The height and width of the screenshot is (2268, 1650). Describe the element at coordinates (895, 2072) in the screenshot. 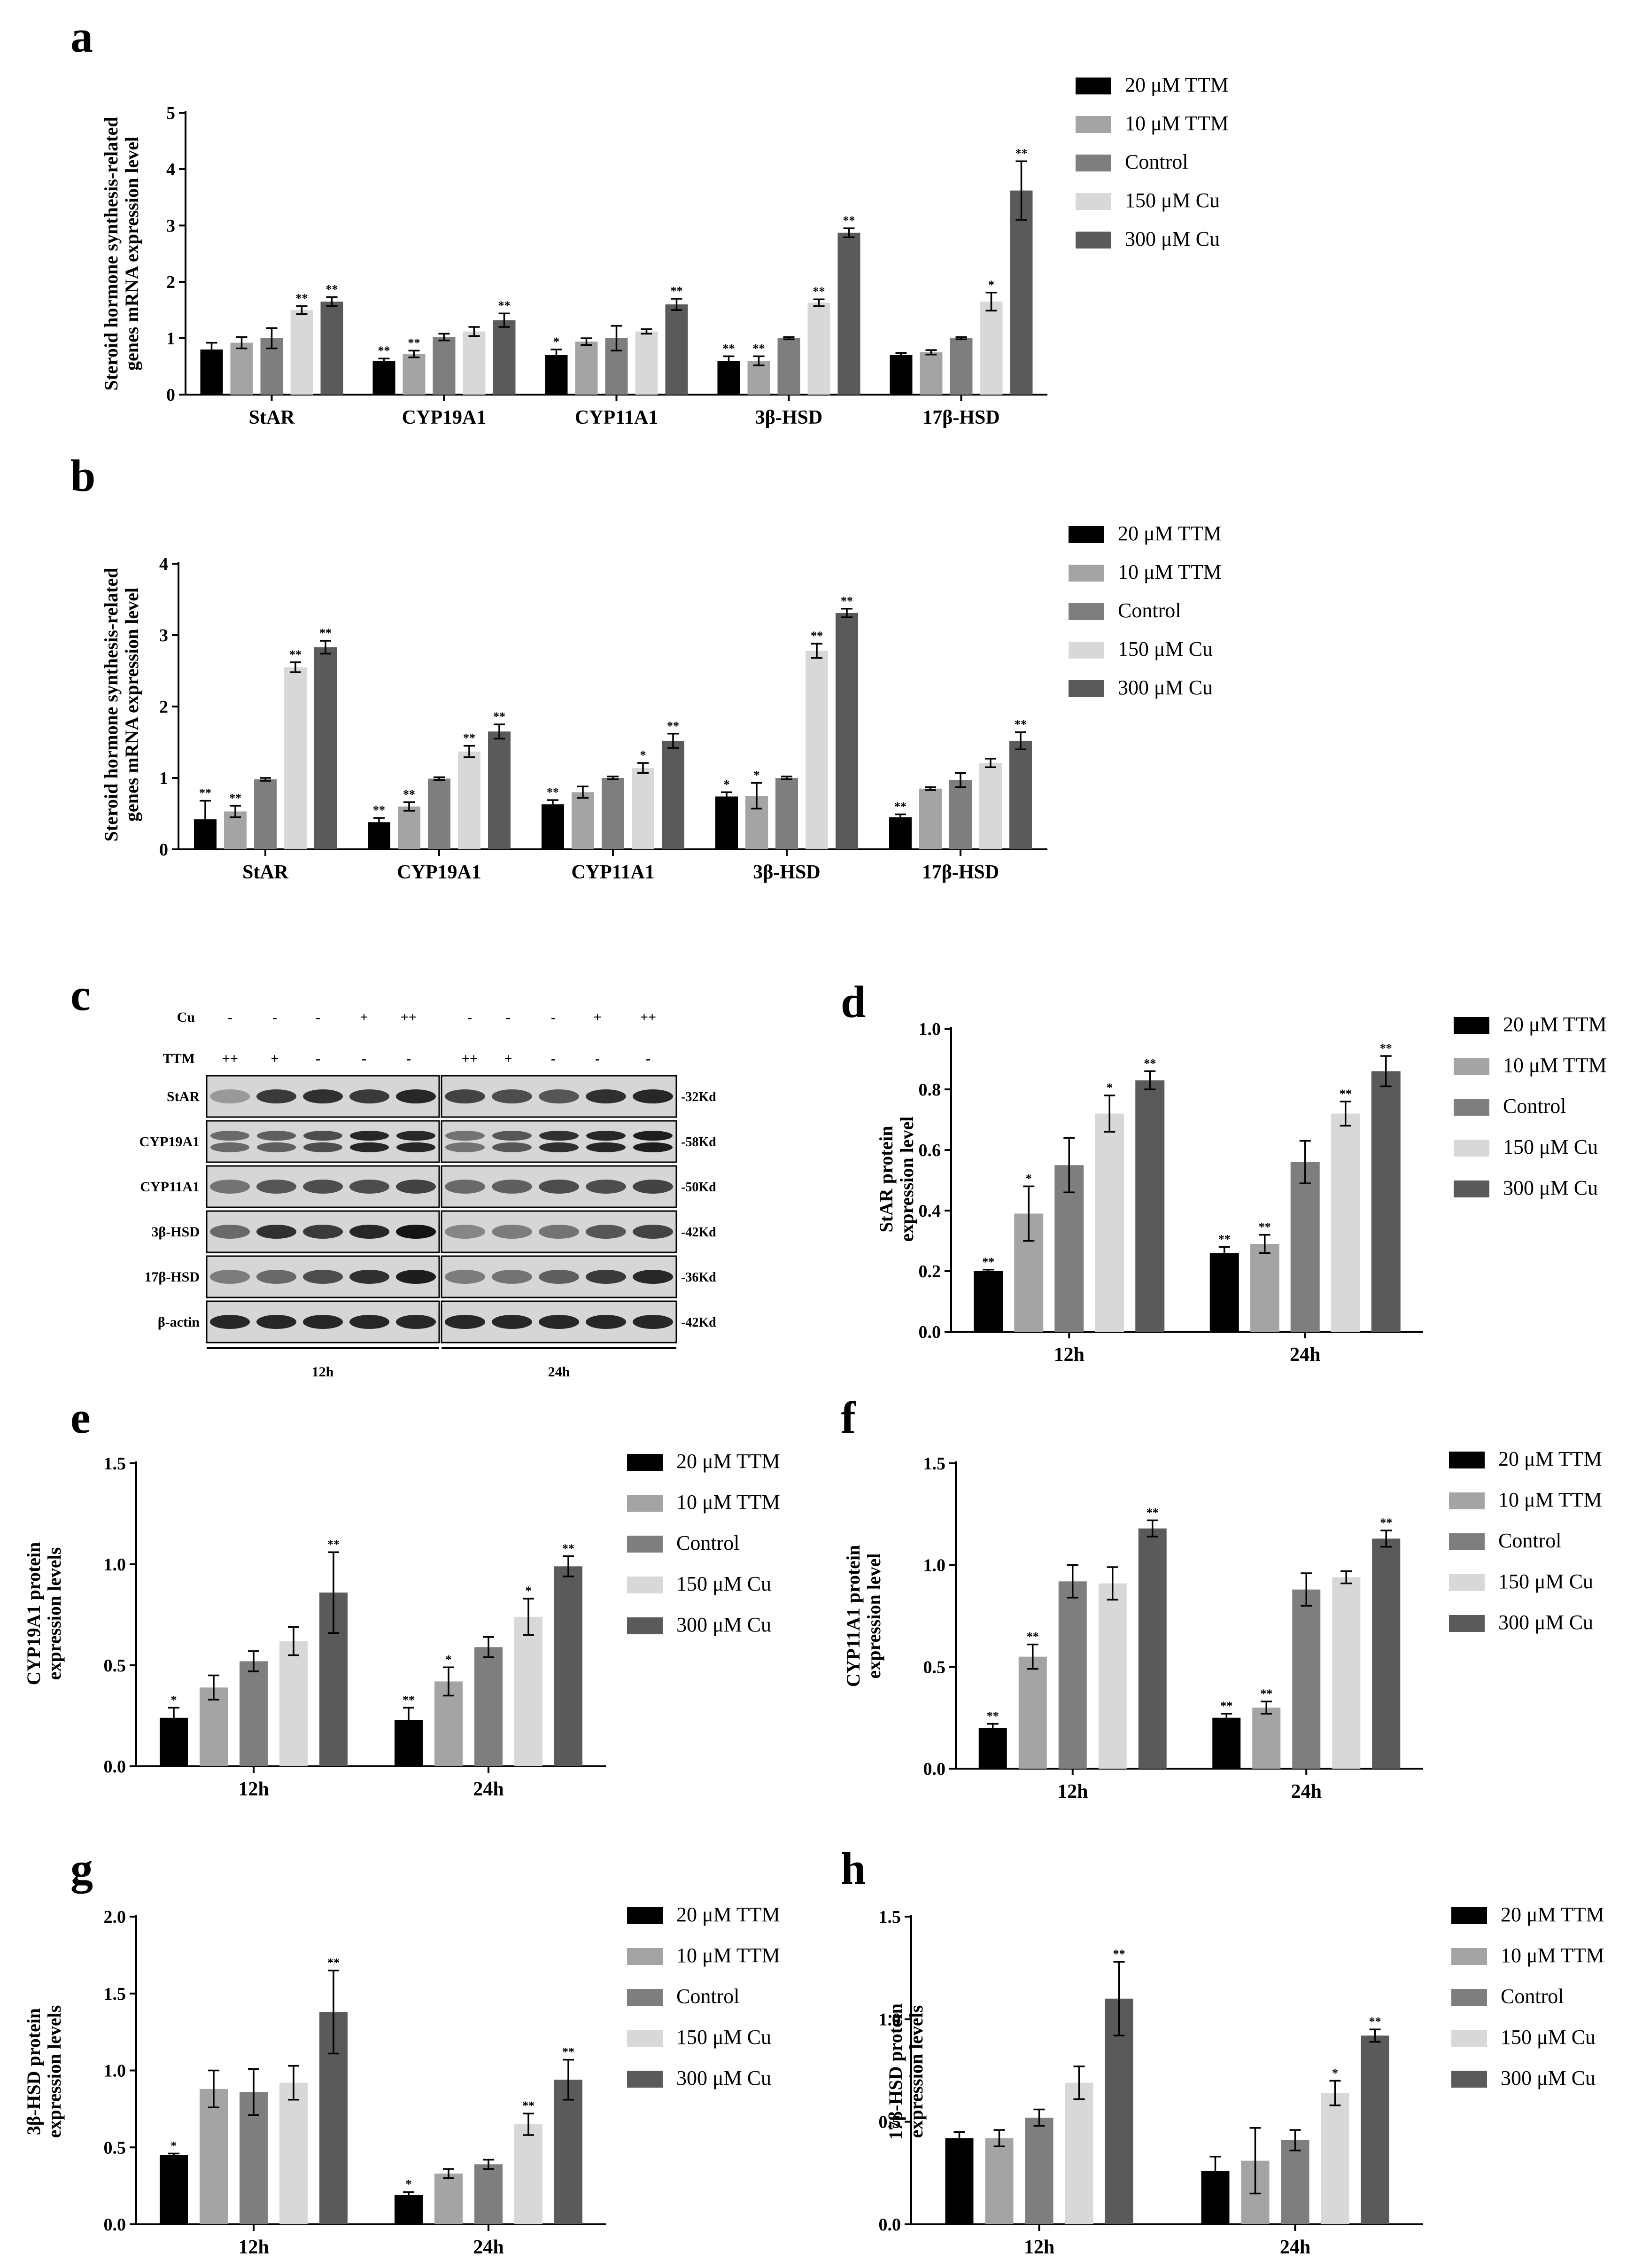

I see `y-axis-label-line: 17β-HSD protein` at that location.